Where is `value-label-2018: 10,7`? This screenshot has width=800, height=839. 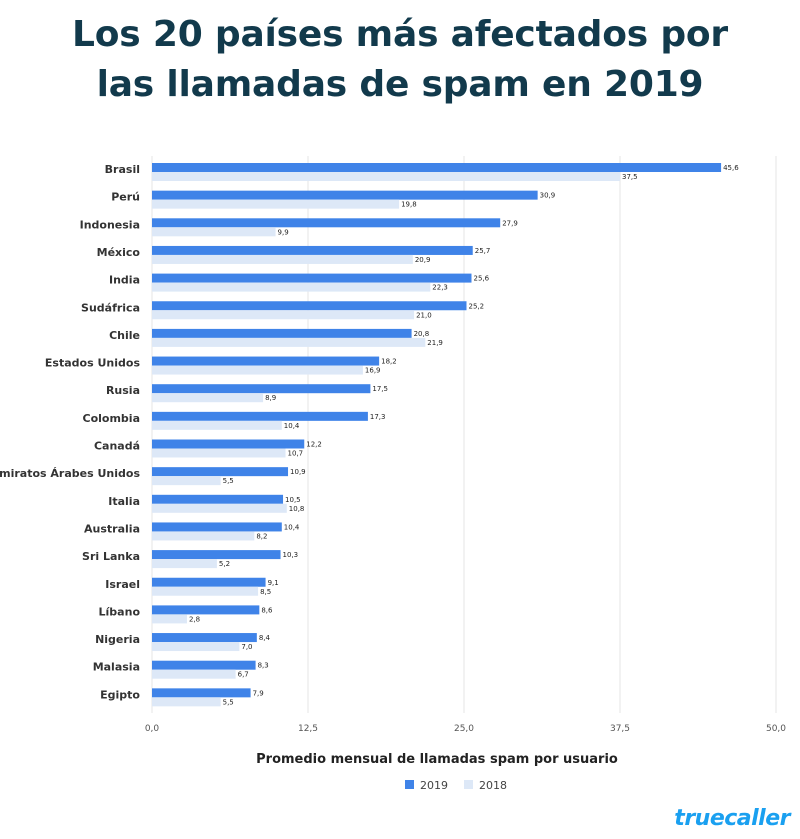
value-label-2018: 10,7 is located at coordinates (296, 454).